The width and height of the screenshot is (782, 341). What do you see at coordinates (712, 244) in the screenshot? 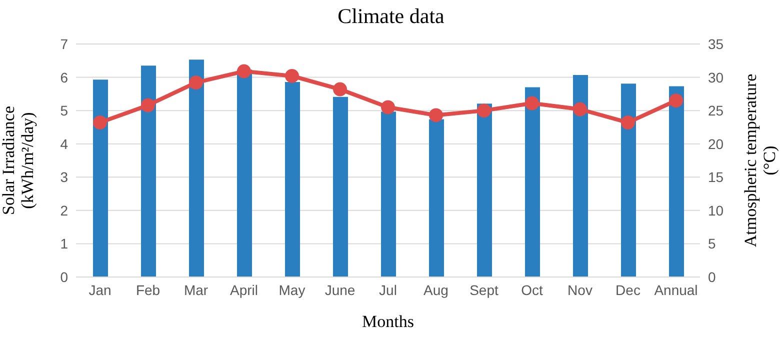
I see `y2-tick-label: 5` at bounding box center [712, 244].